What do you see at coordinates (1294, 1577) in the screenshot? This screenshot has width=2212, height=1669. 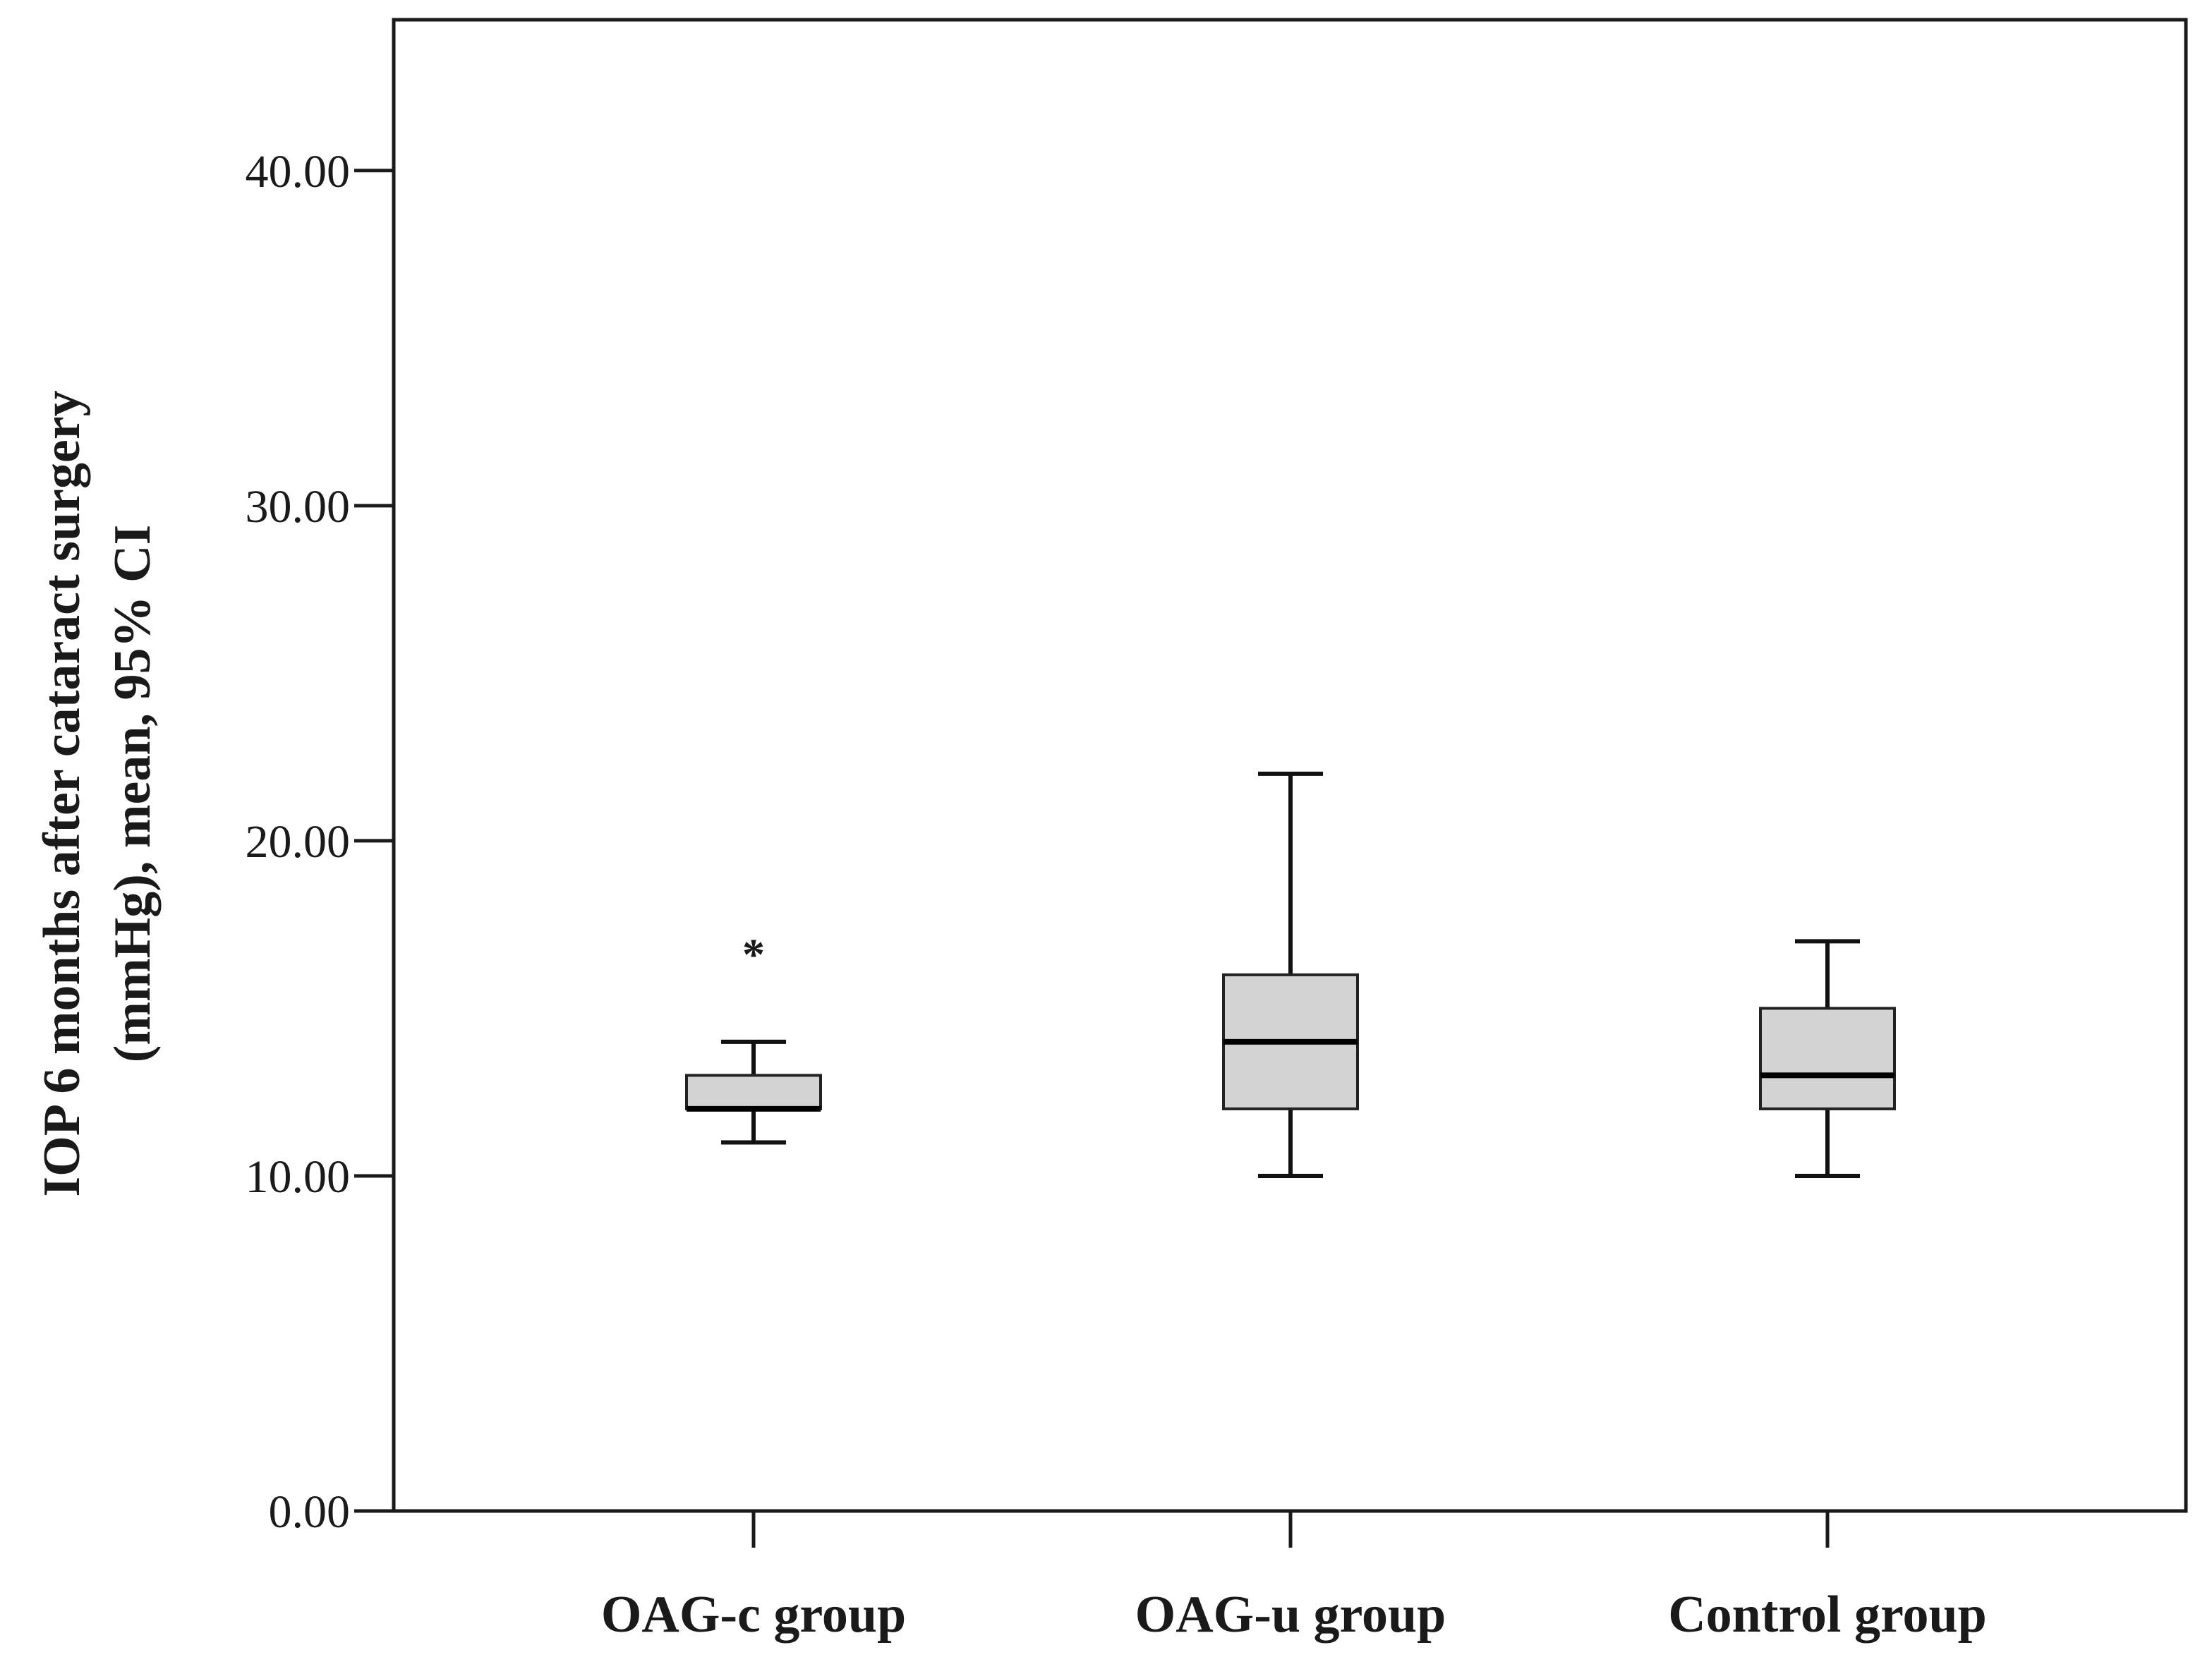 I see `x-axis: OAG-c group OAG-u group Control group` at bounding box center [1294, 1577].